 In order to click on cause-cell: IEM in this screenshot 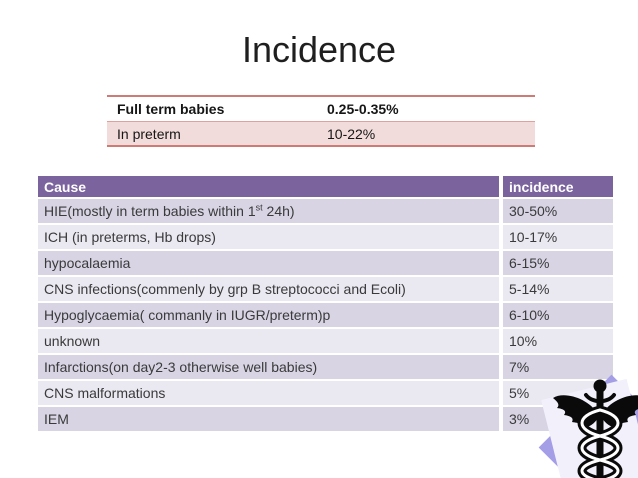, I will do `click(268, 419)`.